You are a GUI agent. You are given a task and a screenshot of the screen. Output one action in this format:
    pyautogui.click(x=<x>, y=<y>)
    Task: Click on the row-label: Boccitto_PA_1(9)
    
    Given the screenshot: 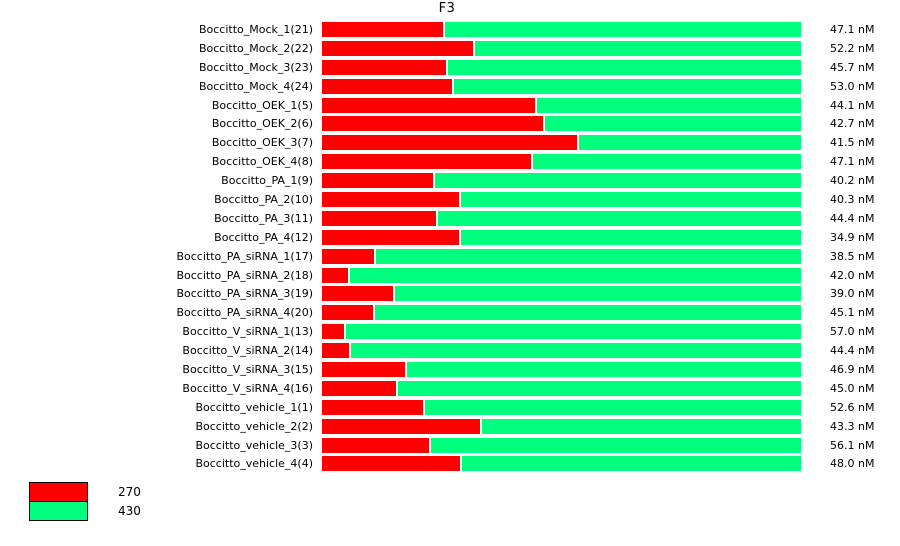 What is the action you would take?
    pyautogui.click(x=267, y=181)
    